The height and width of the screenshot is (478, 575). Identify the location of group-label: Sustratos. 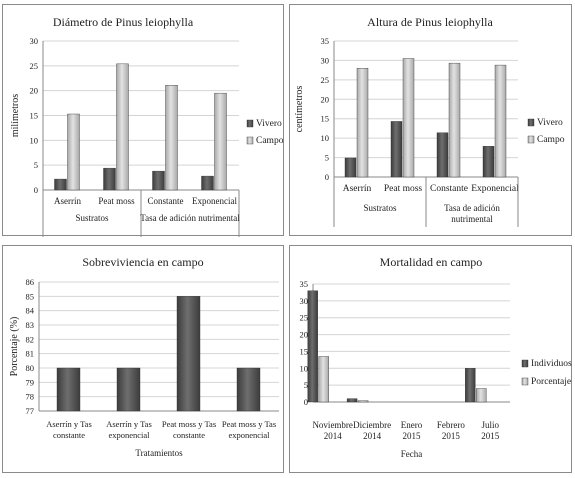
(380, 208).